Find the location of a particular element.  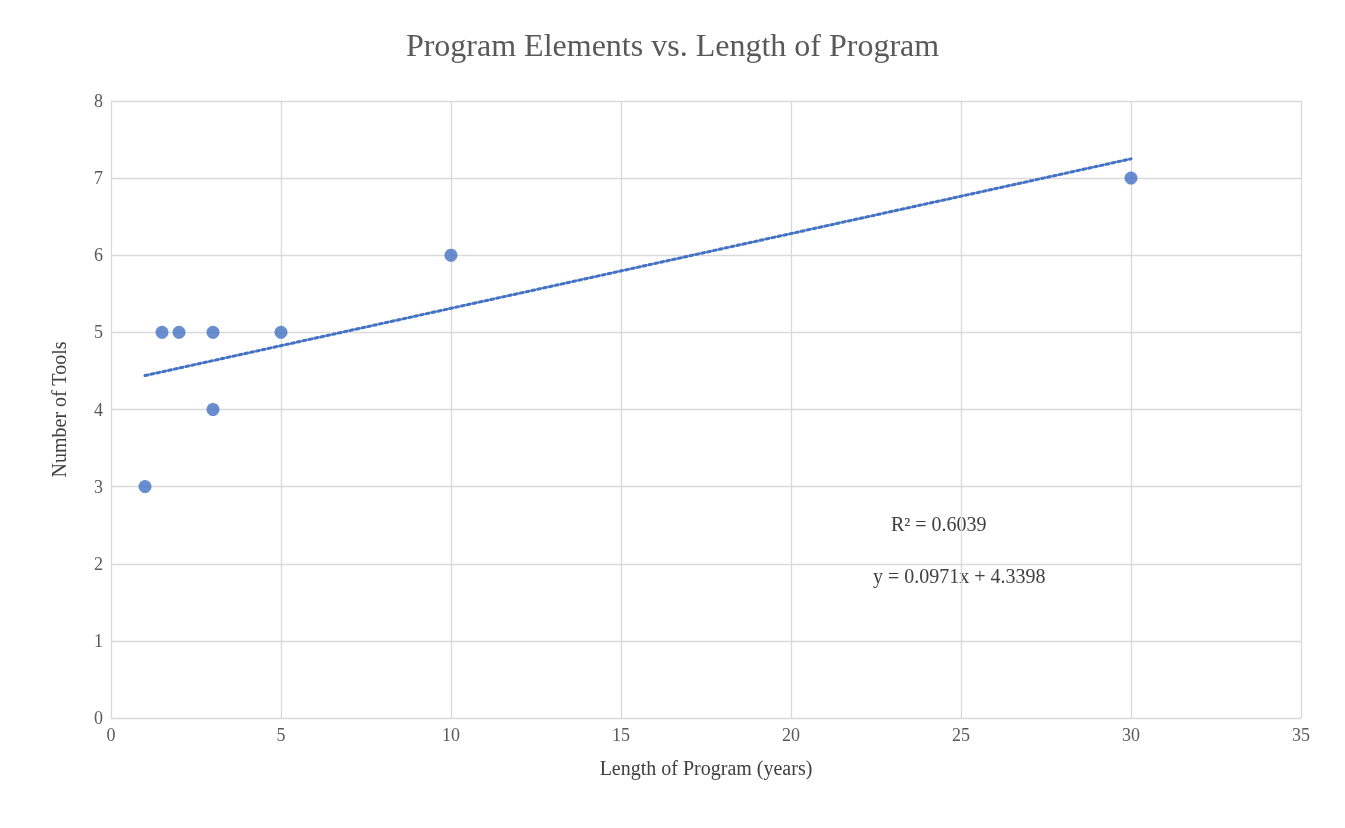

x-tick-label: 15 is located at coordinates (621, 735).